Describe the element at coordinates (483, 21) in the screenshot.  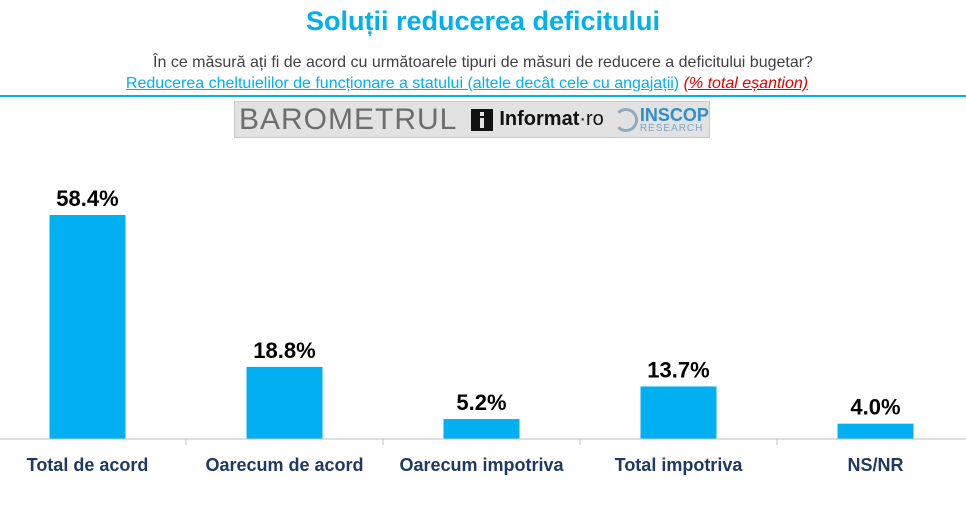
I see `page-title: Soluții reducerea deficitului` at that location.